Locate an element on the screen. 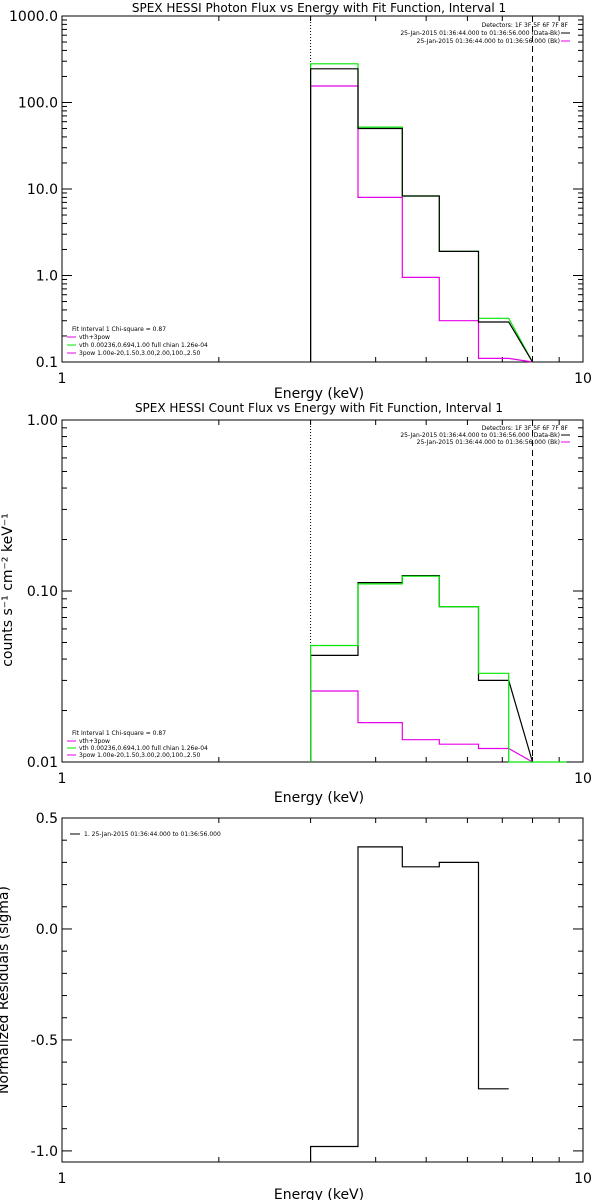  y-tick-label: 1.0 is located at coordinates (47, 277).